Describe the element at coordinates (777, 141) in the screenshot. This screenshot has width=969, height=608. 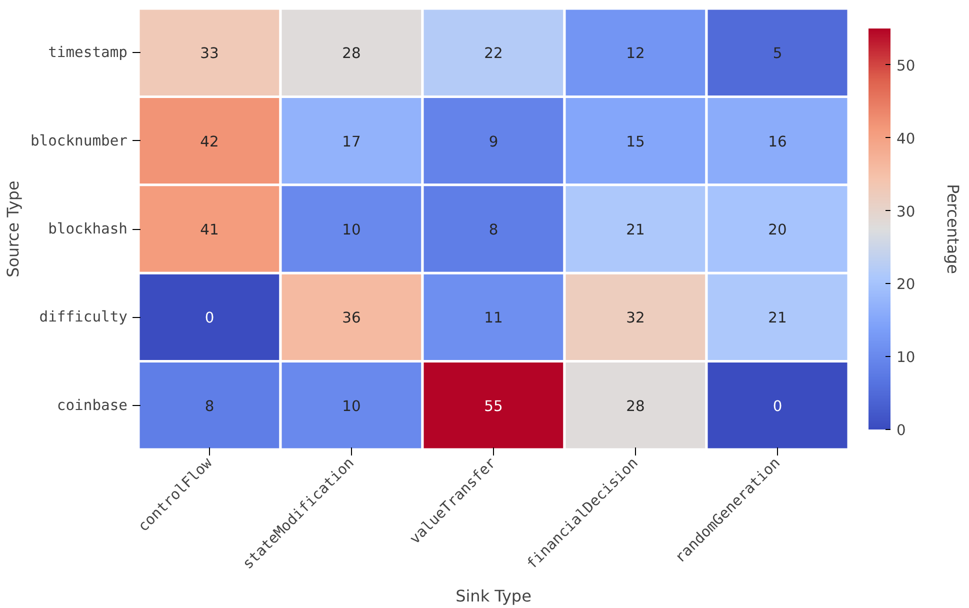
I see `data-label: 16` at that location.